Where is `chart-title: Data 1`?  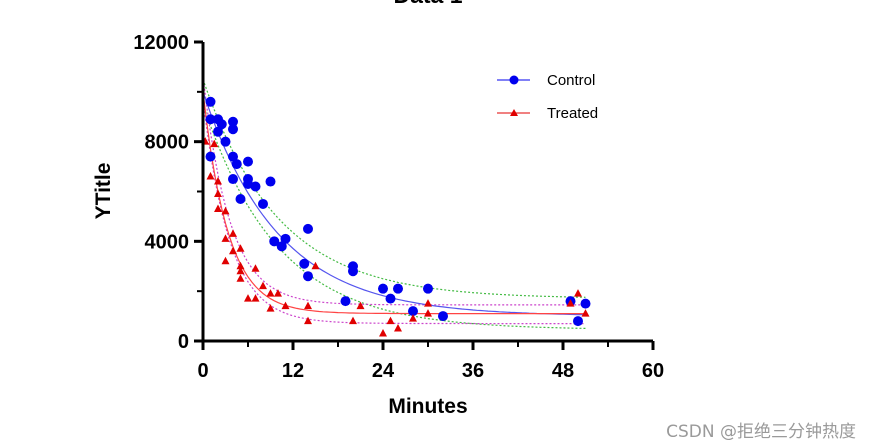 chart-title: Data 1 is located at coordinates (427, 4).